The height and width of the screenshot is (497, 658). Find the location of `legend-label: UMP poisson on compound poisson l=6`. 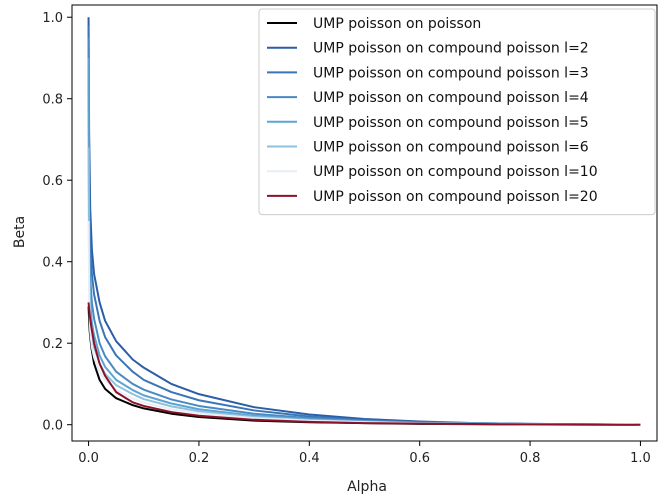

legend-label: UMP poisson on compound poisson l=6 is located at coordinates (451, 148).